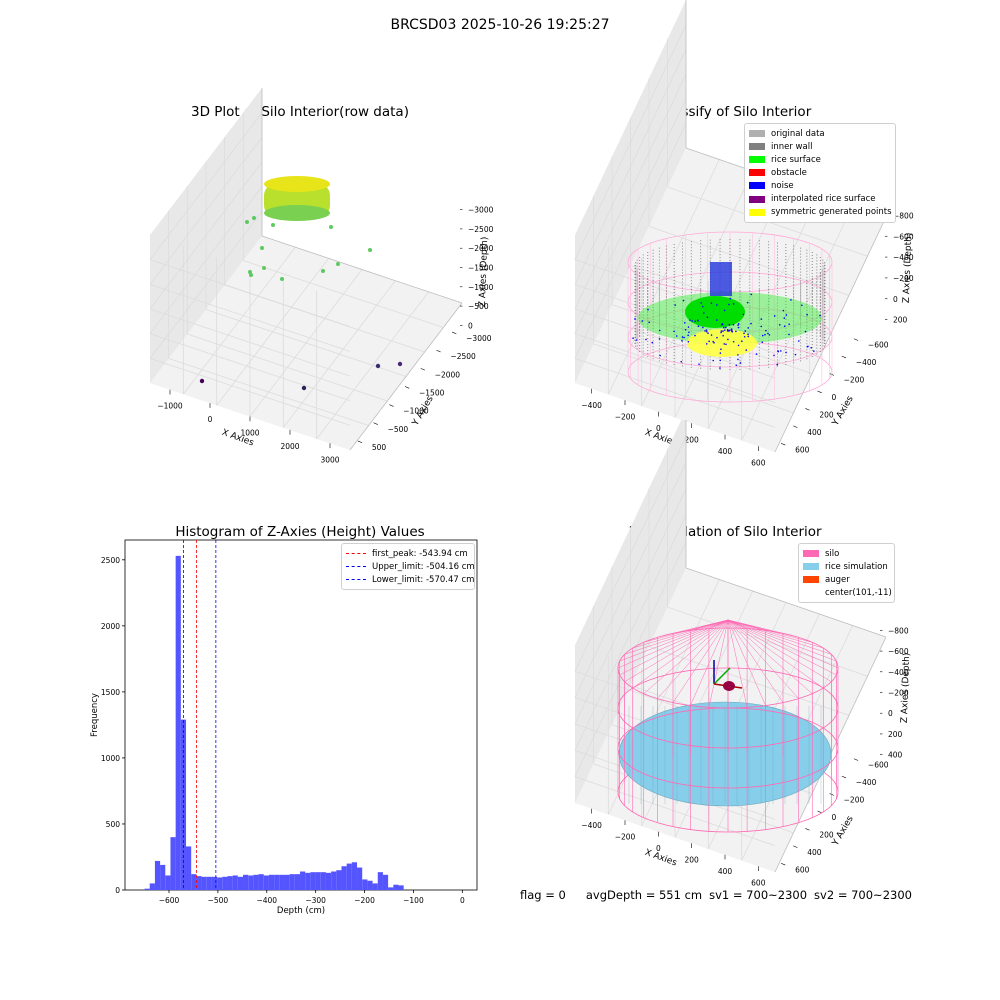  I want to click on p4-y-tick-label: 0, so click(834, 817).